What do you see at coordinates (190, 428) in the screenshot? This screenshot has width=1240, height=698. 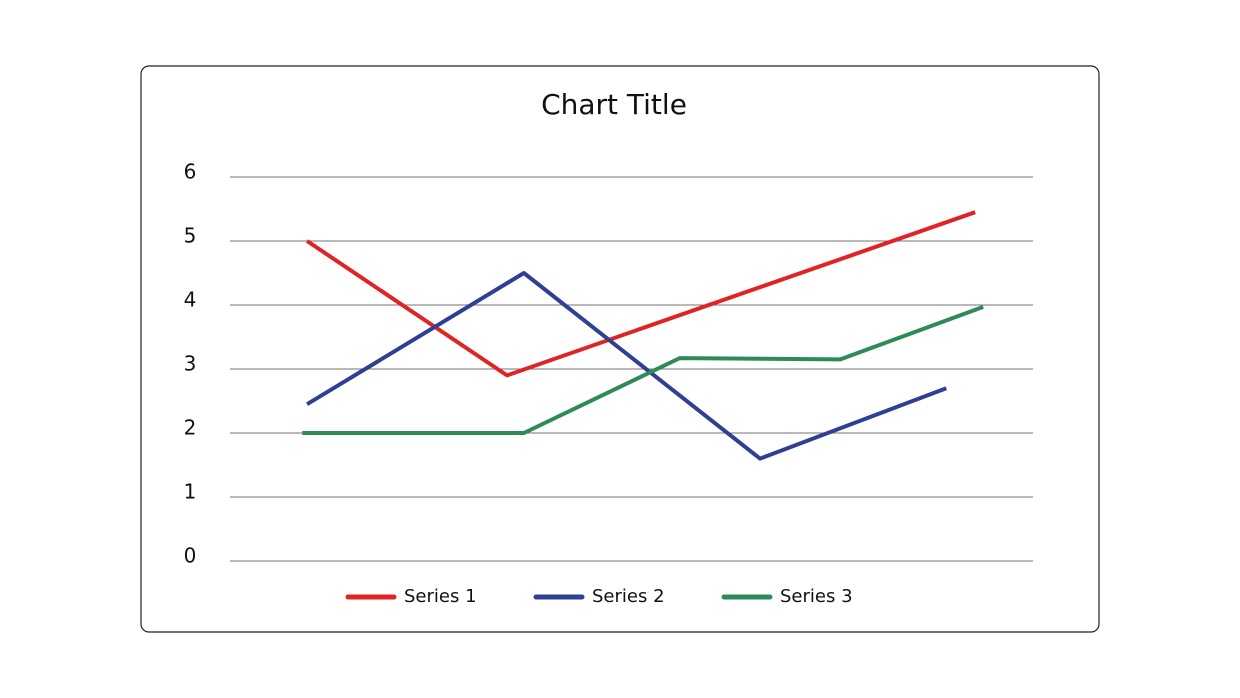 I see `y-tick-label: 2` at bounding box center [190, 428].